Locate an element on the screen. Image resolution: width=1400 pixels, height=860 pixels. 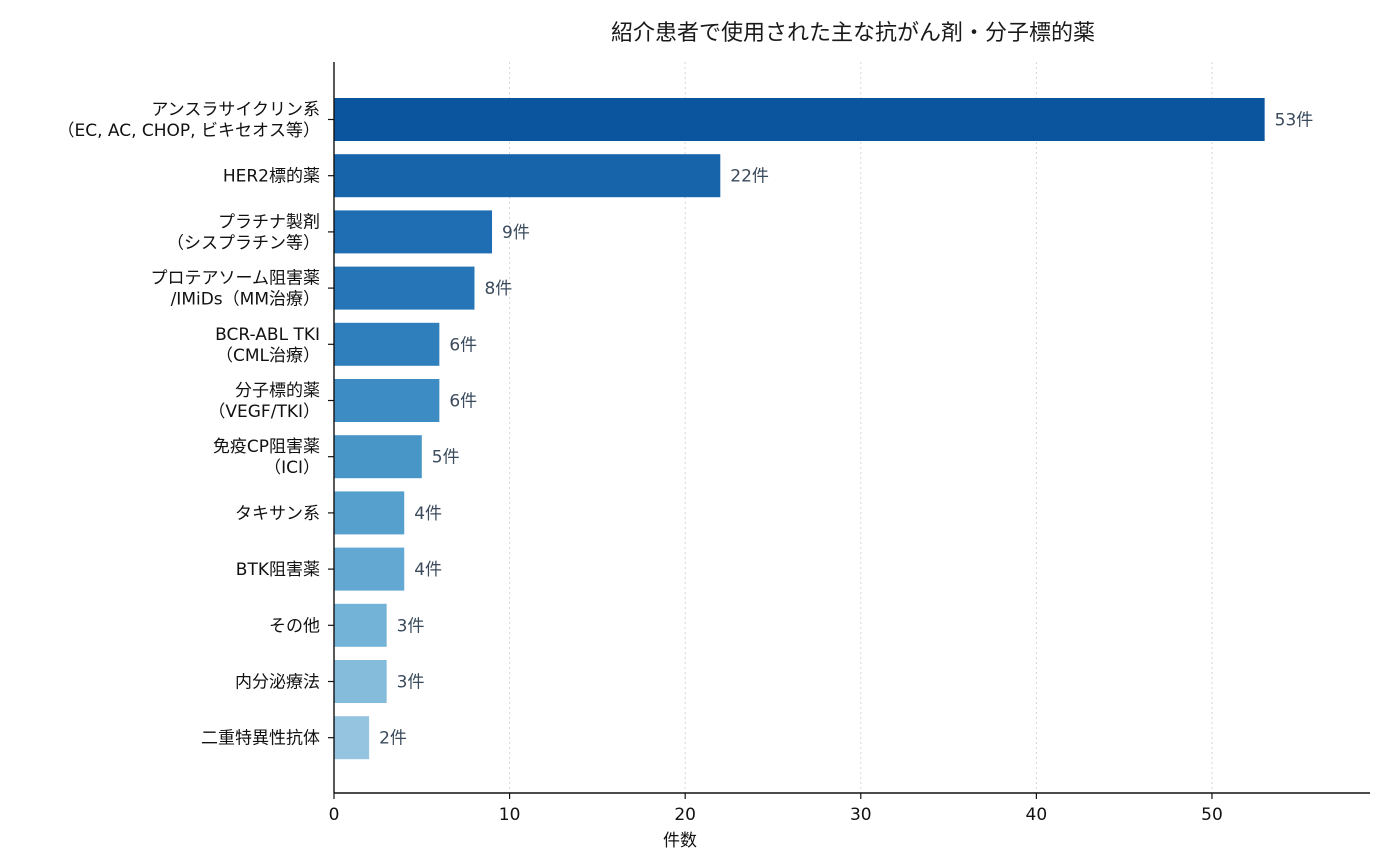
category-label: （EC, AC, CHOP, ビキセオス等） is located at coordinates (188, 131).